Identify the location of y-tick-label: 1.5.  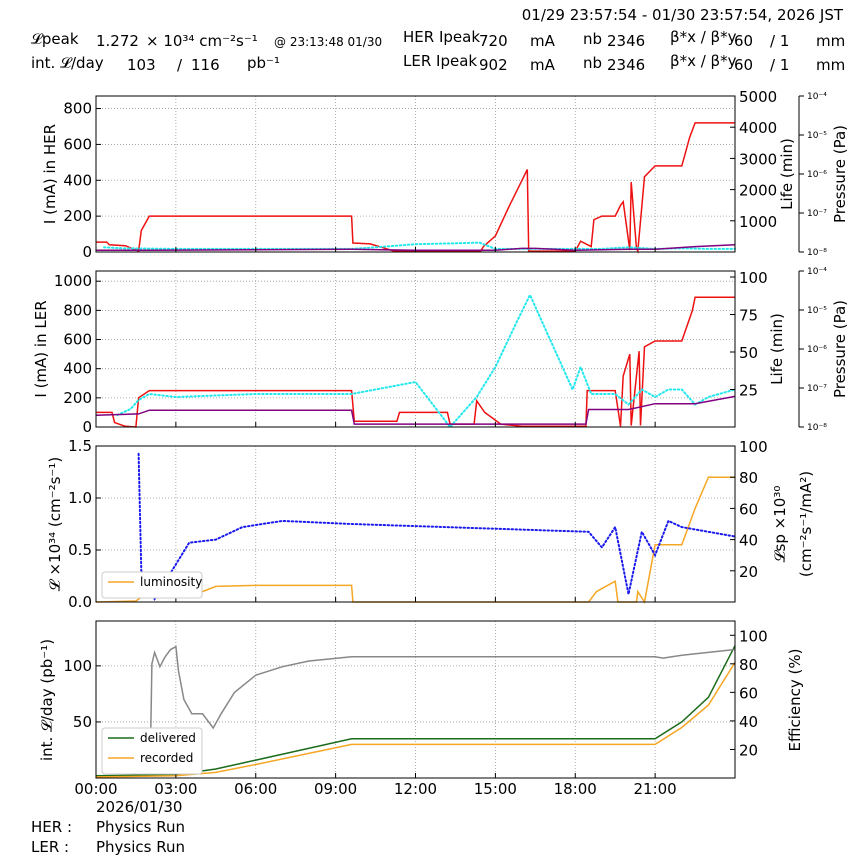
(80, 446).